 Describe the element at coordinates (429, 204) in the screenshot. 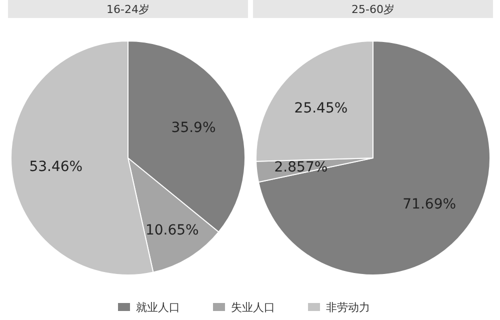

I see `data-label: 71.69%` at that location.